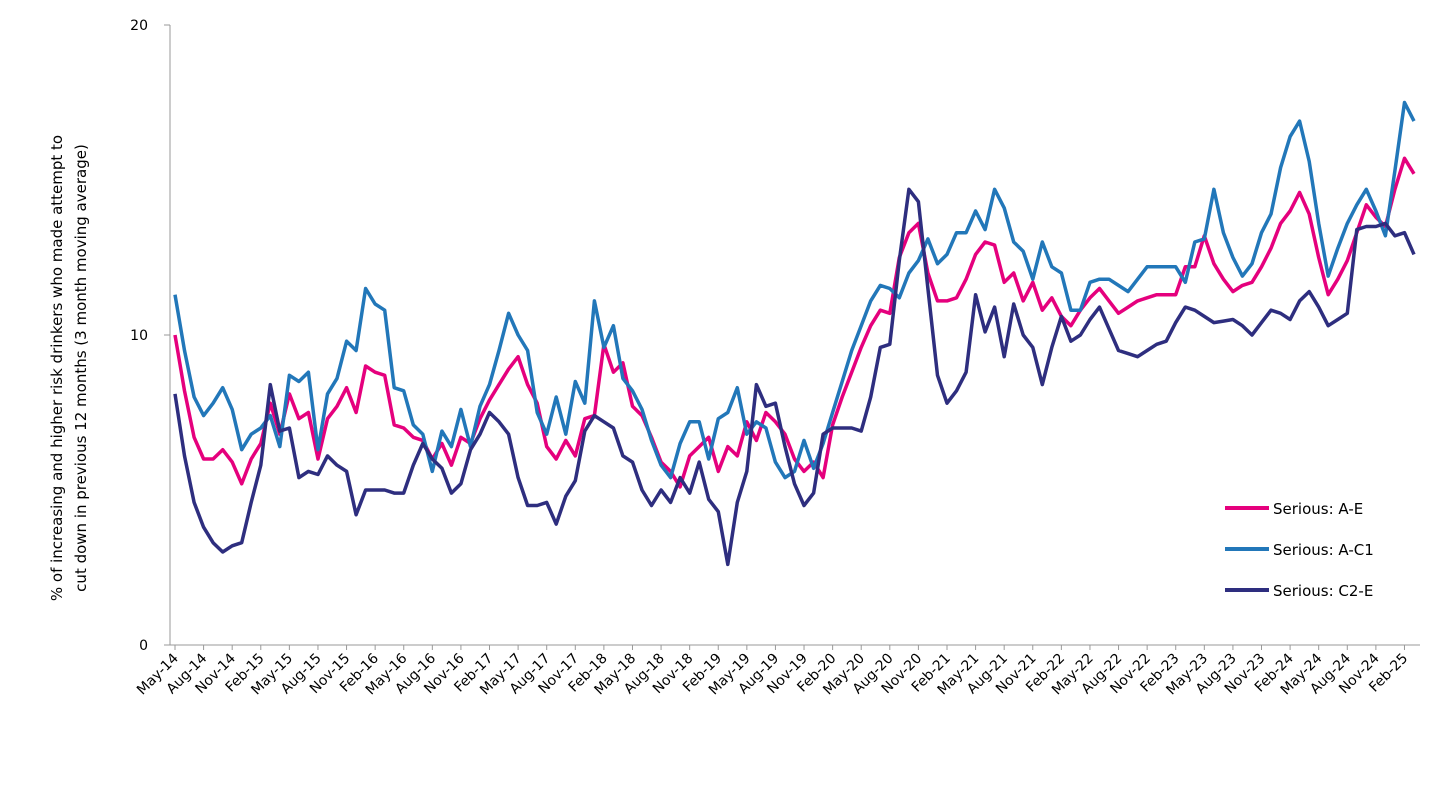  What do you see at coordinates (1318, 509) in the screenshot?
I see `legend-label: Serious: A-E` at bounding box center [1318, 509].